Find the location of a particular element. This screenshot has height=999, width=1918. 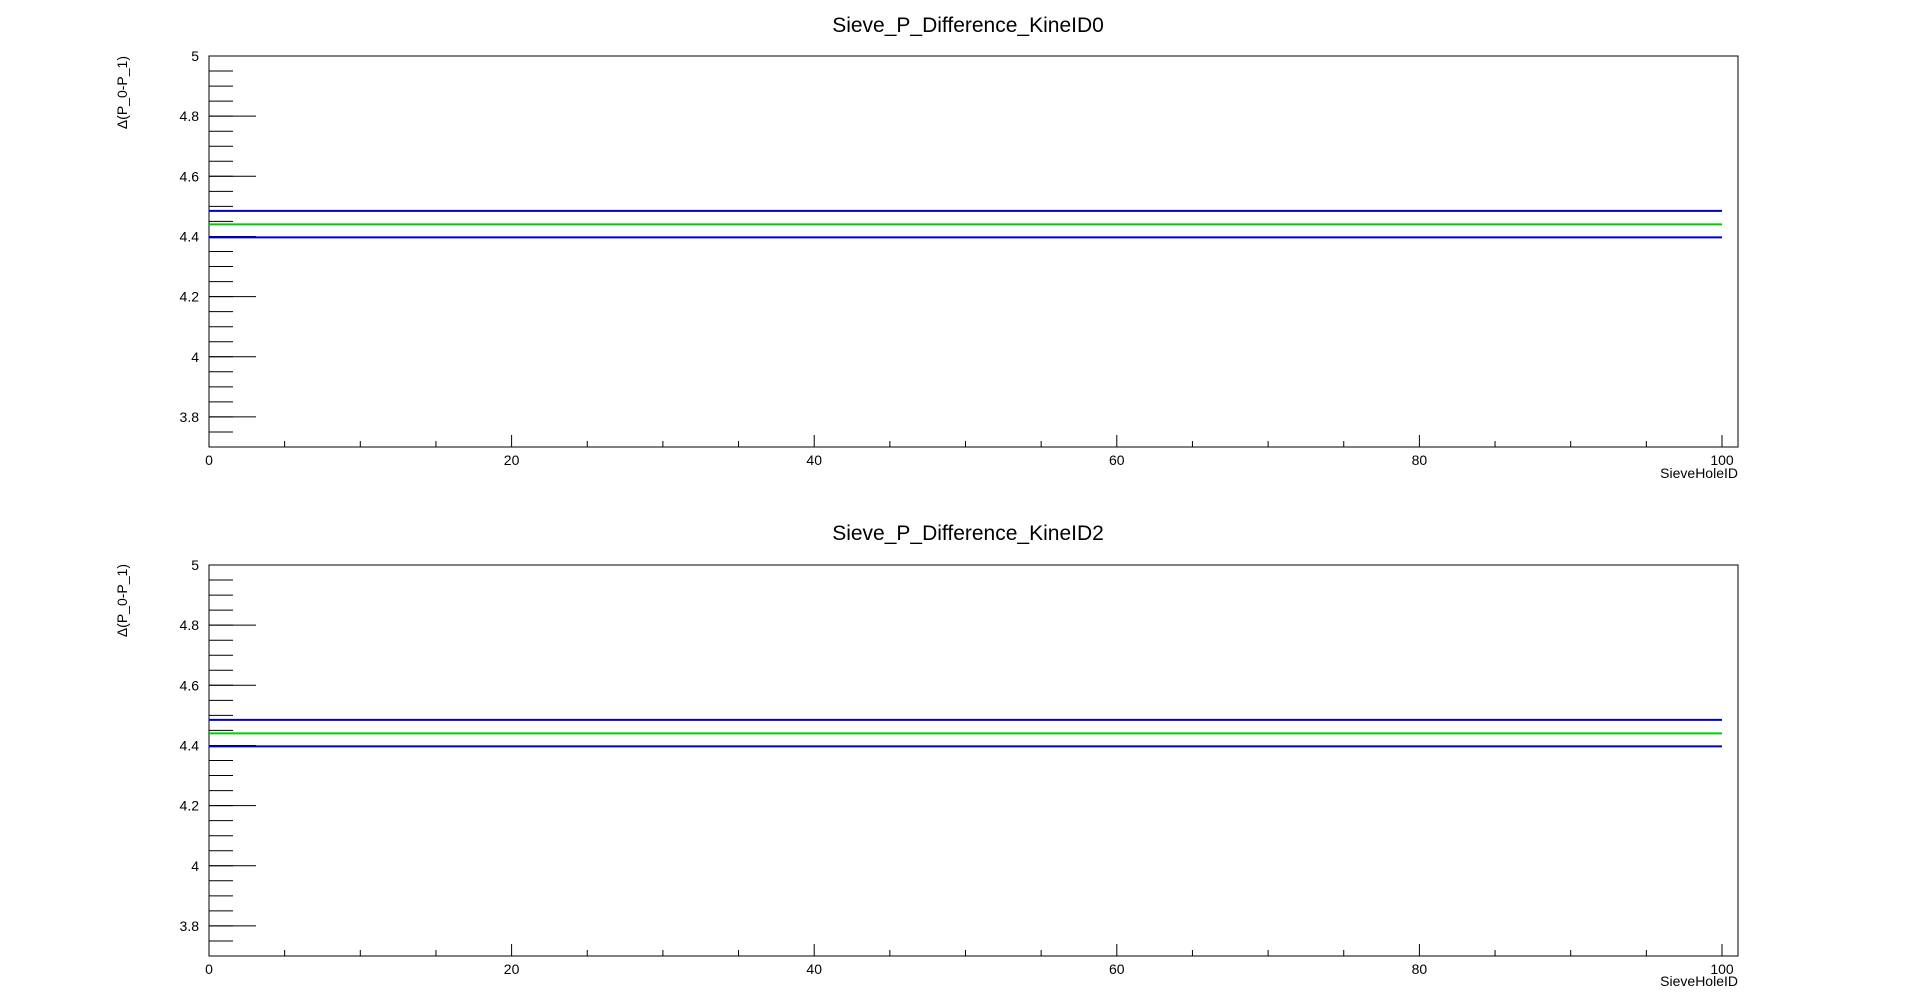

chart-title: Sieve_P_Difference_KineID2 is located at coordinates (968, 533).